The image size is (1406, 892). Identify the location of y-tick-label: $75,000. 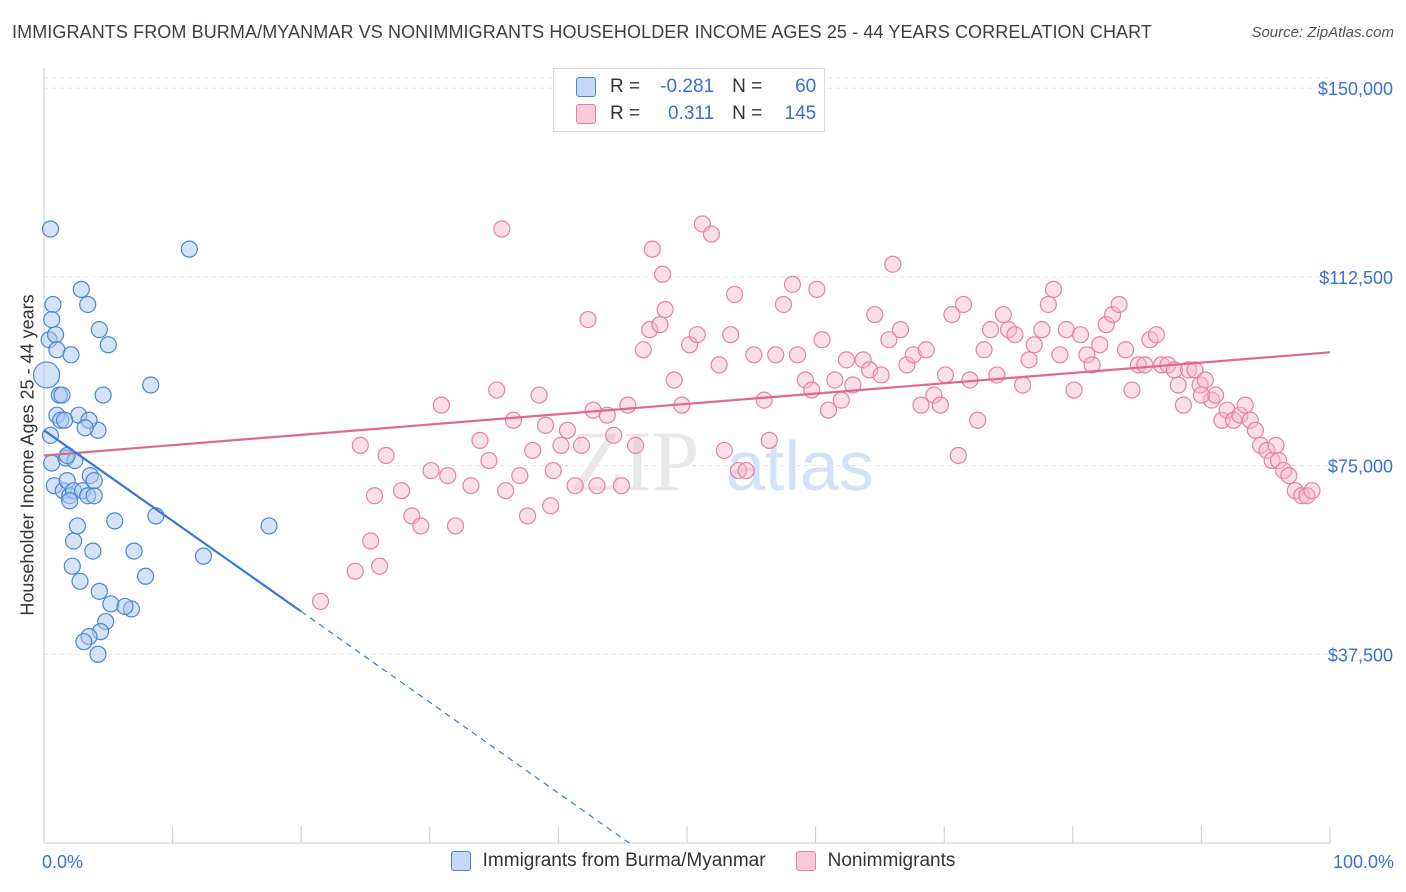
(1360, 467).